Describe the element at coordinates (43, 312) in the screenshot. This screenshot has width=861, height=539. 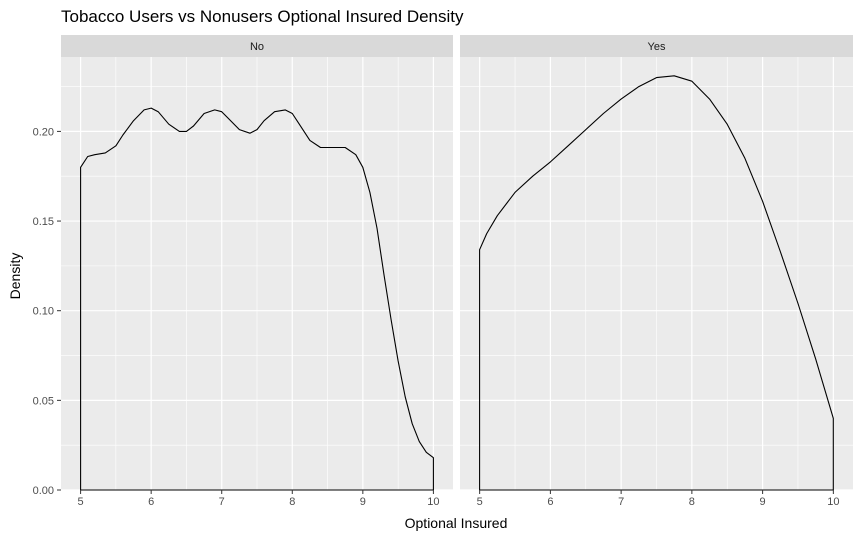
I see `y-tick-label: 0.10` at that location.